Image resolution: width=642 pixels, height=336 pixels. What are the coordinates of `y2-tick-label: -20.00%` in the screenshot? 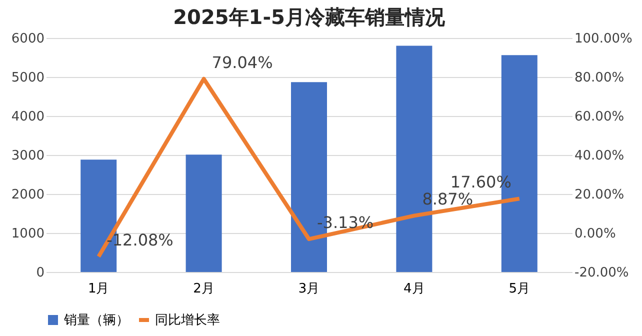 It's located at (601, 273).